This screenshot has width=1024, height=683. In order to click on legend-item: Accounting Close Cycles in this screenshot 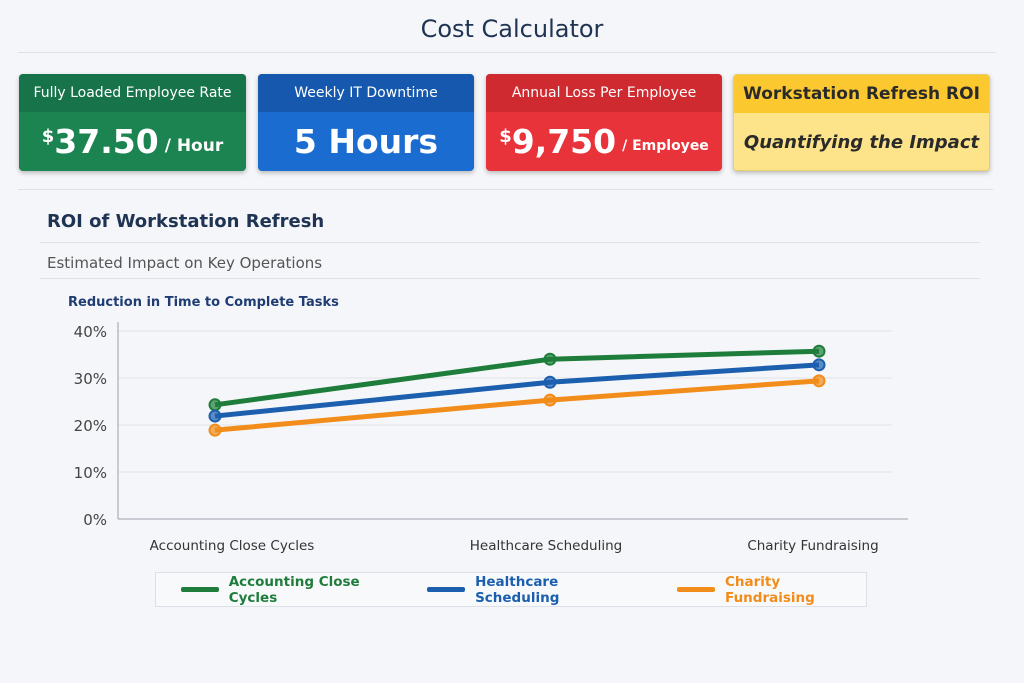, I will do `click(291, 590)`.